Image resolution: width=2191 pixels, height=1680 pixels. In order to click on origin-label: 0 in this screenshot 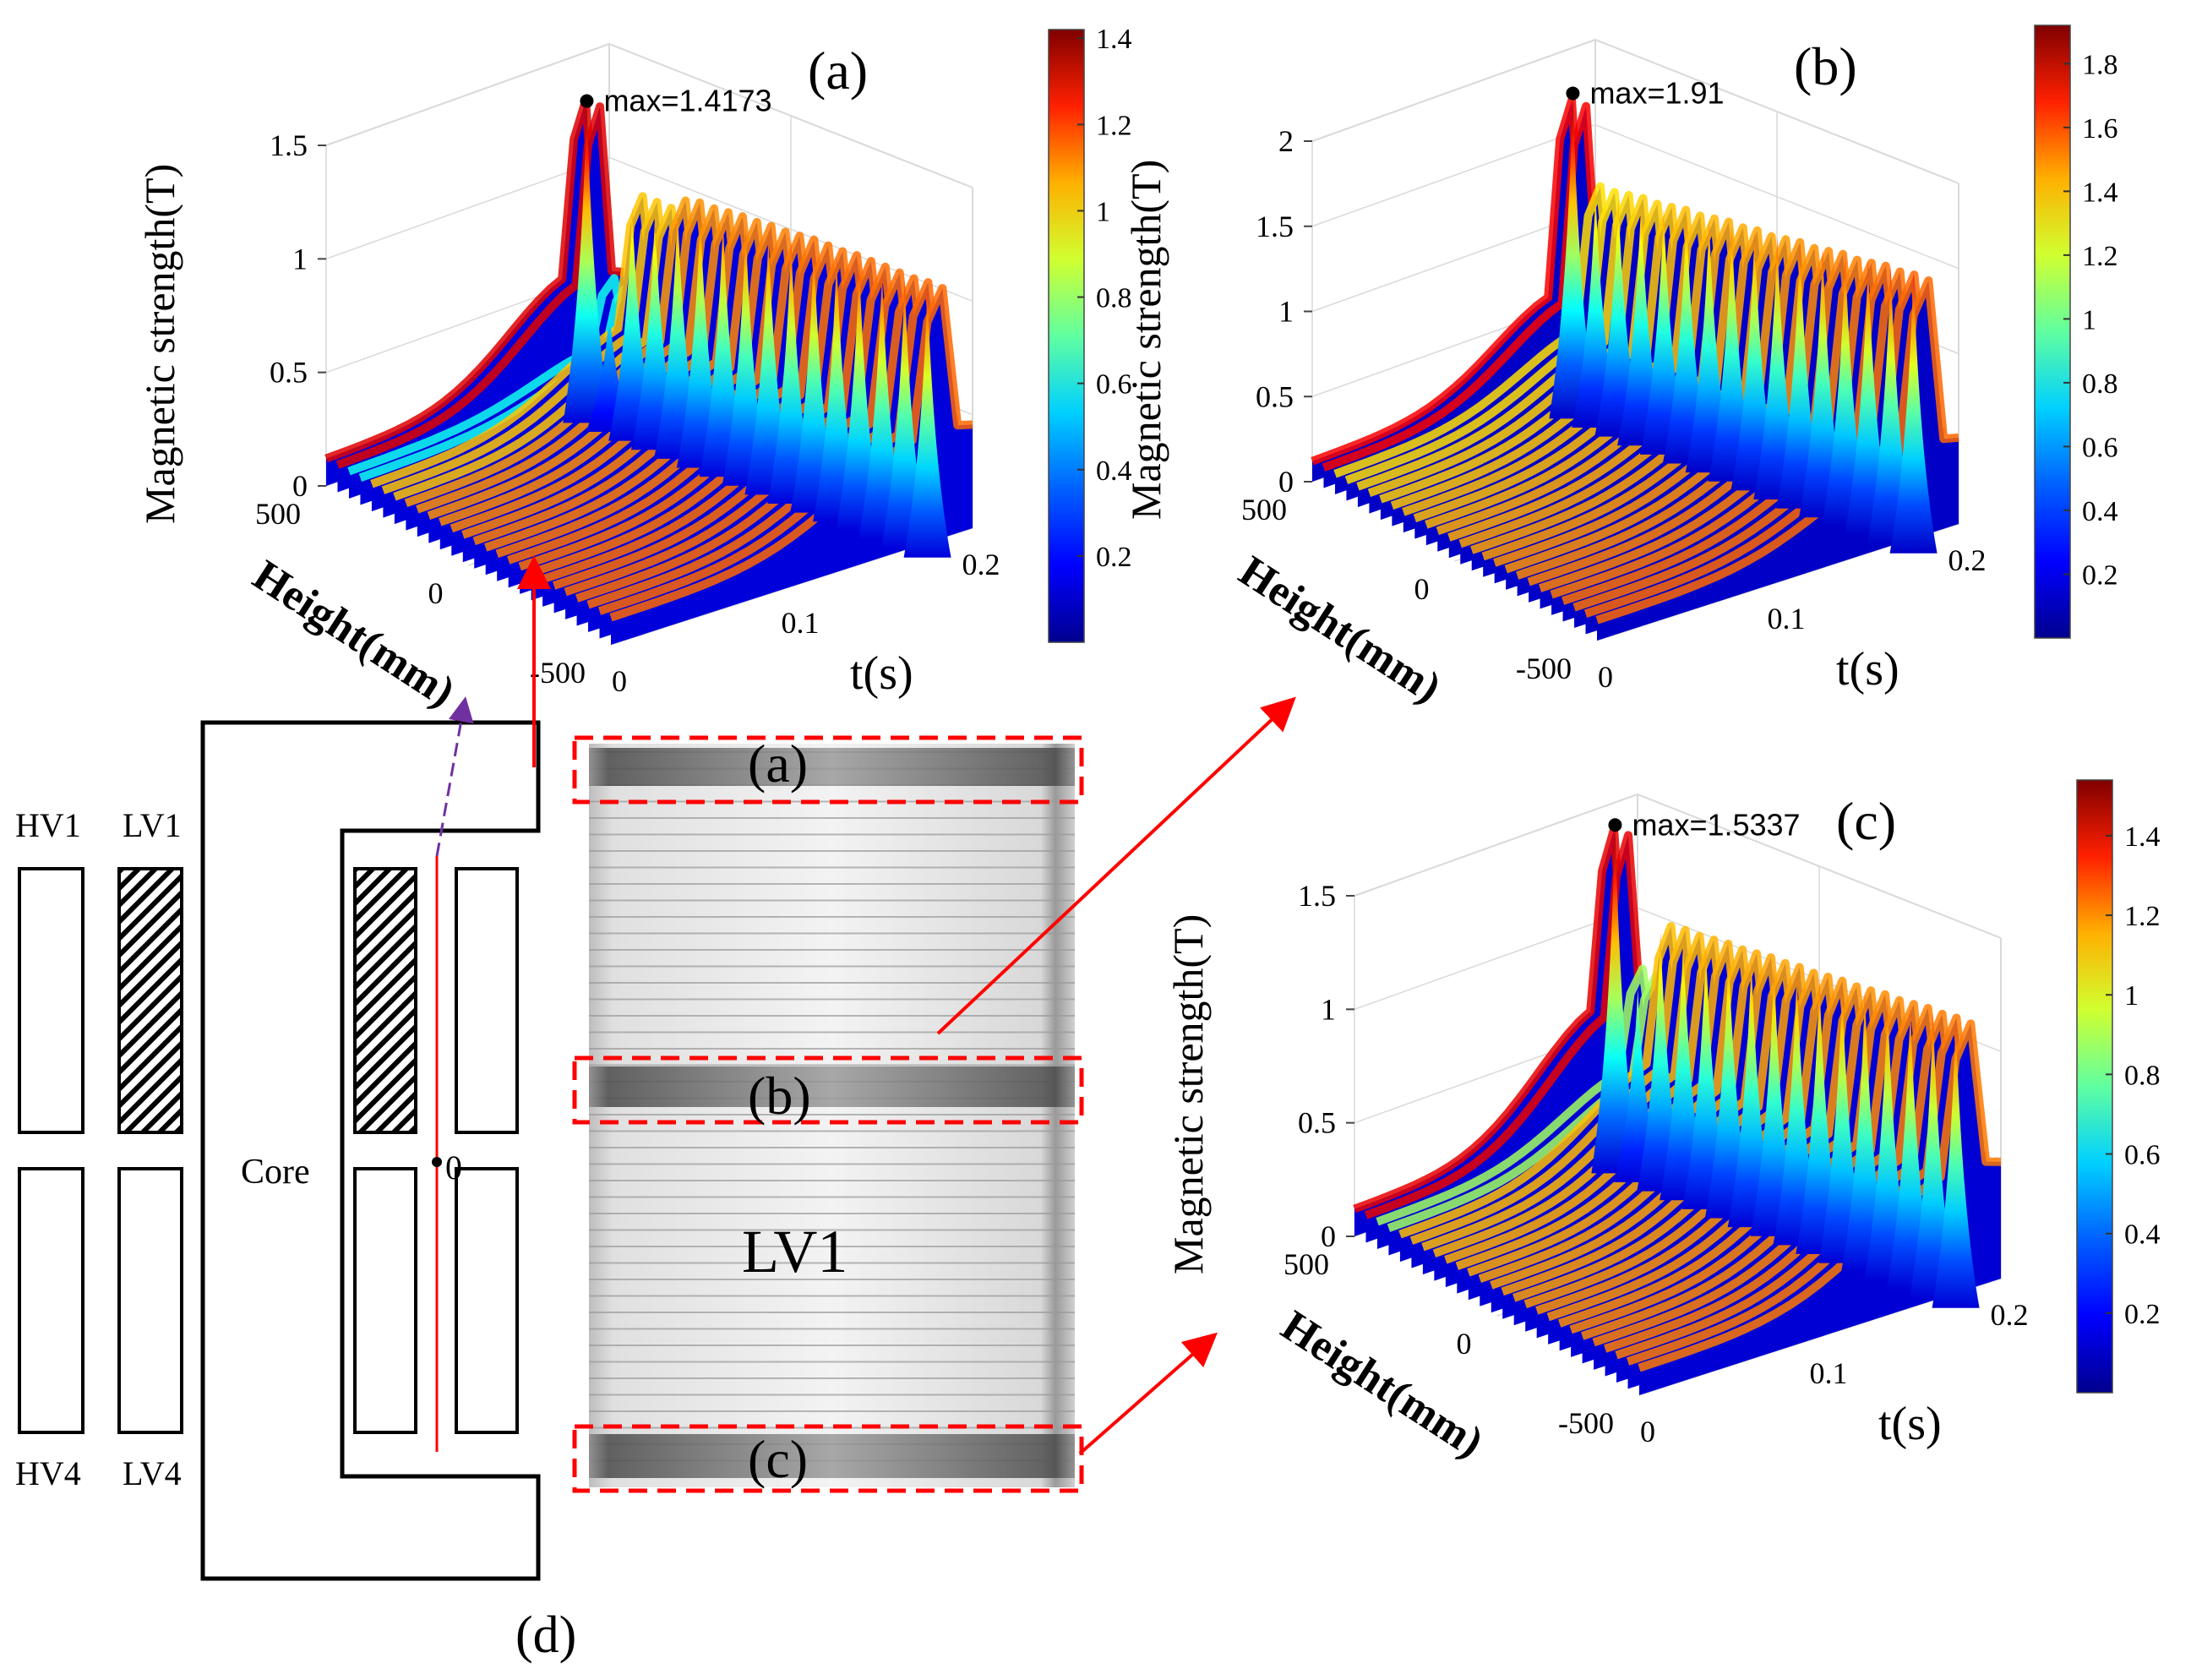, I will do `click(454, 1167)`.